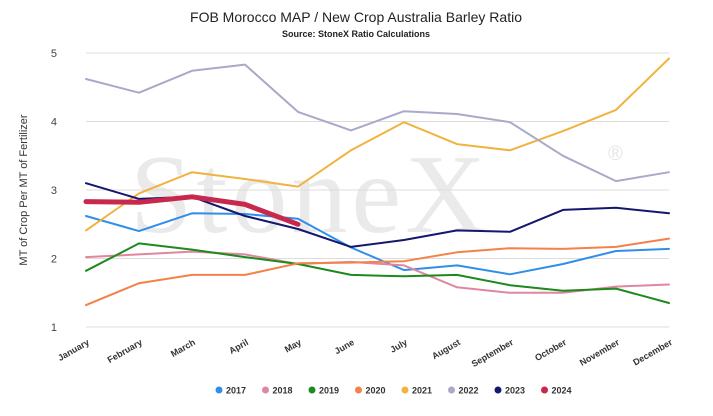  Describe the element at coordinates (293, 345) in the screenshot. I see `x-tick-label: May` at that location.